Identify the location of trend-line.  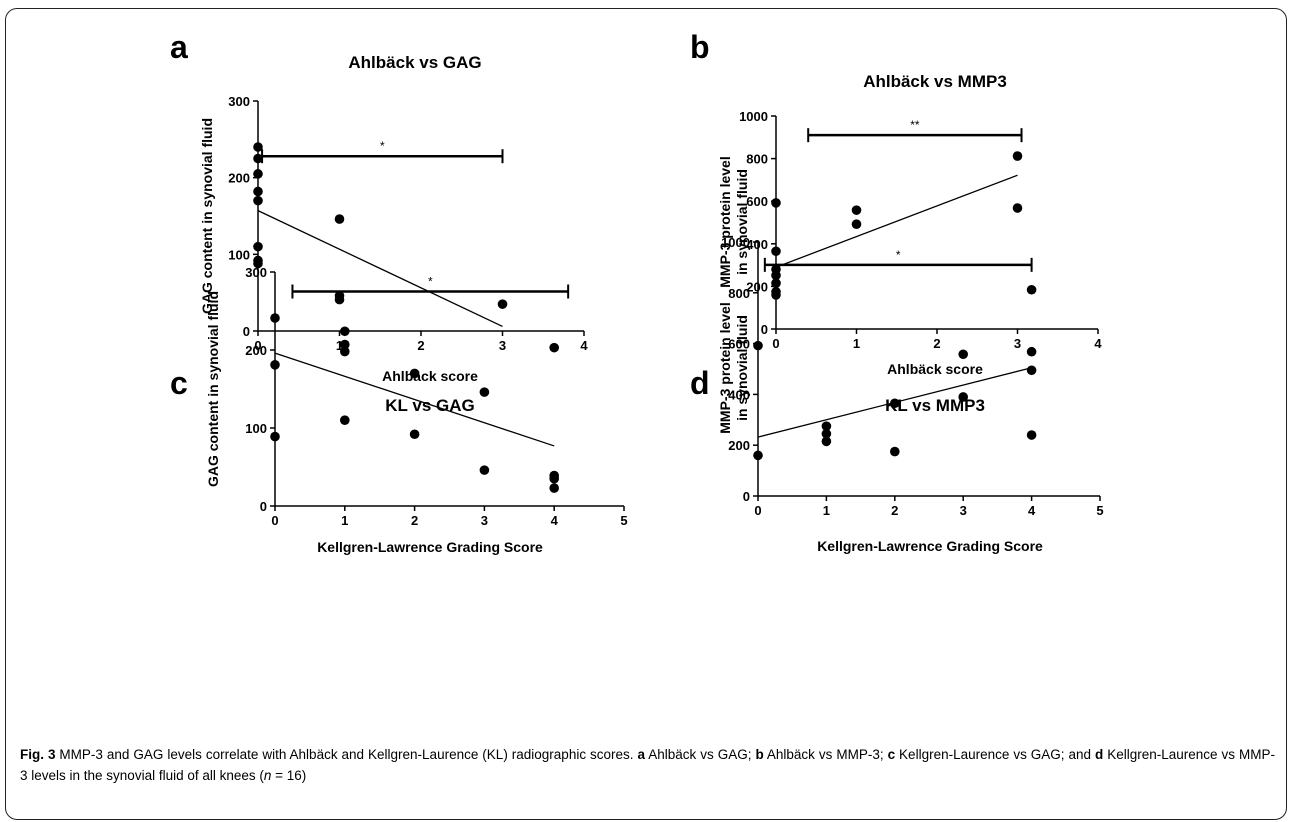
(380, 268).